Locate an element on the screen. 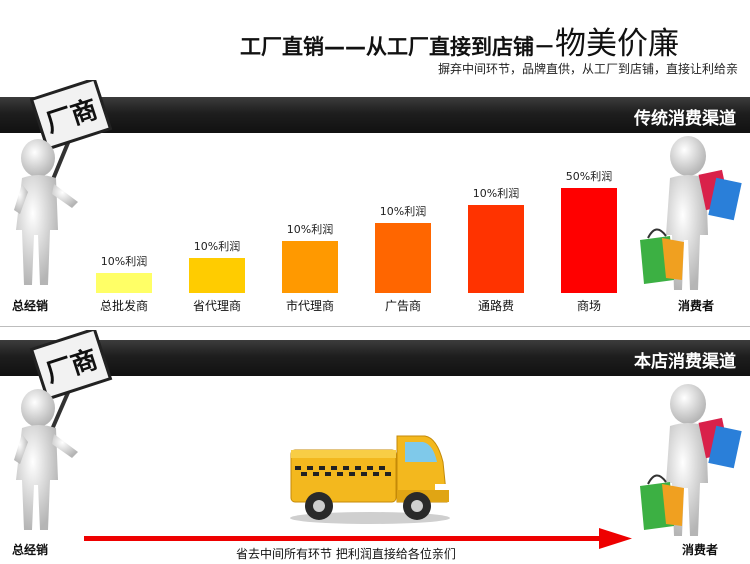  page-title: 工厂直销——从工厂直接到店铺－物美价廉 is located at coordinates (459, 40).